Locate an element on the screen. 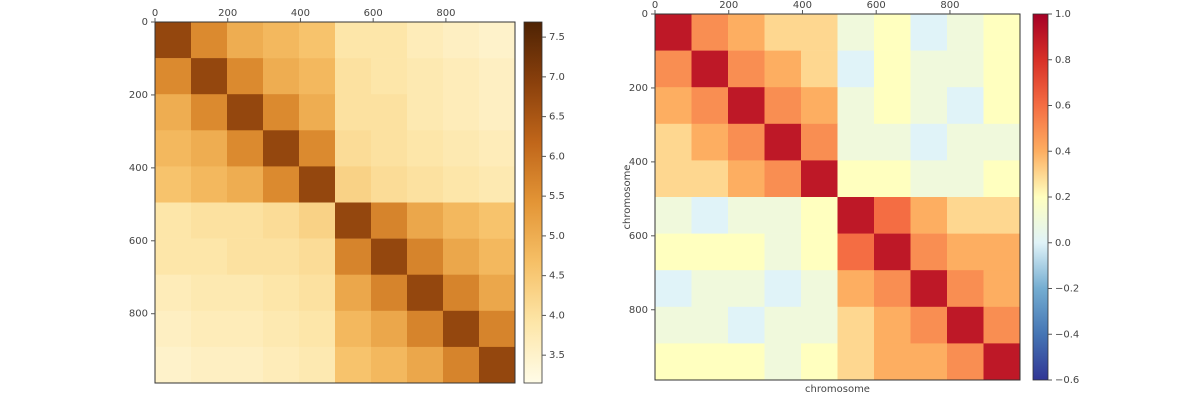 This screenshot has width=1200, height=397. x-tick-label: 600 is located at coordinates (373, 13).